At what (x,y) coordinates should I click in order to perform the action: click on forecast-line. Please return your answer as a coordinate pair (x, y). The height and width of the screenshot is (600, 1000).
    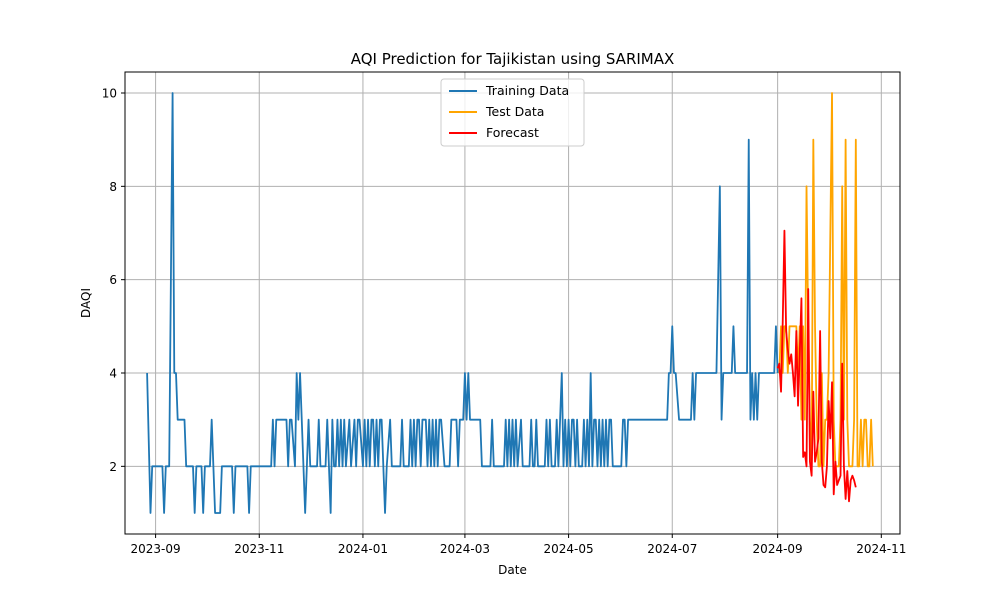
    Looking at the image, I should click on (816, 366).